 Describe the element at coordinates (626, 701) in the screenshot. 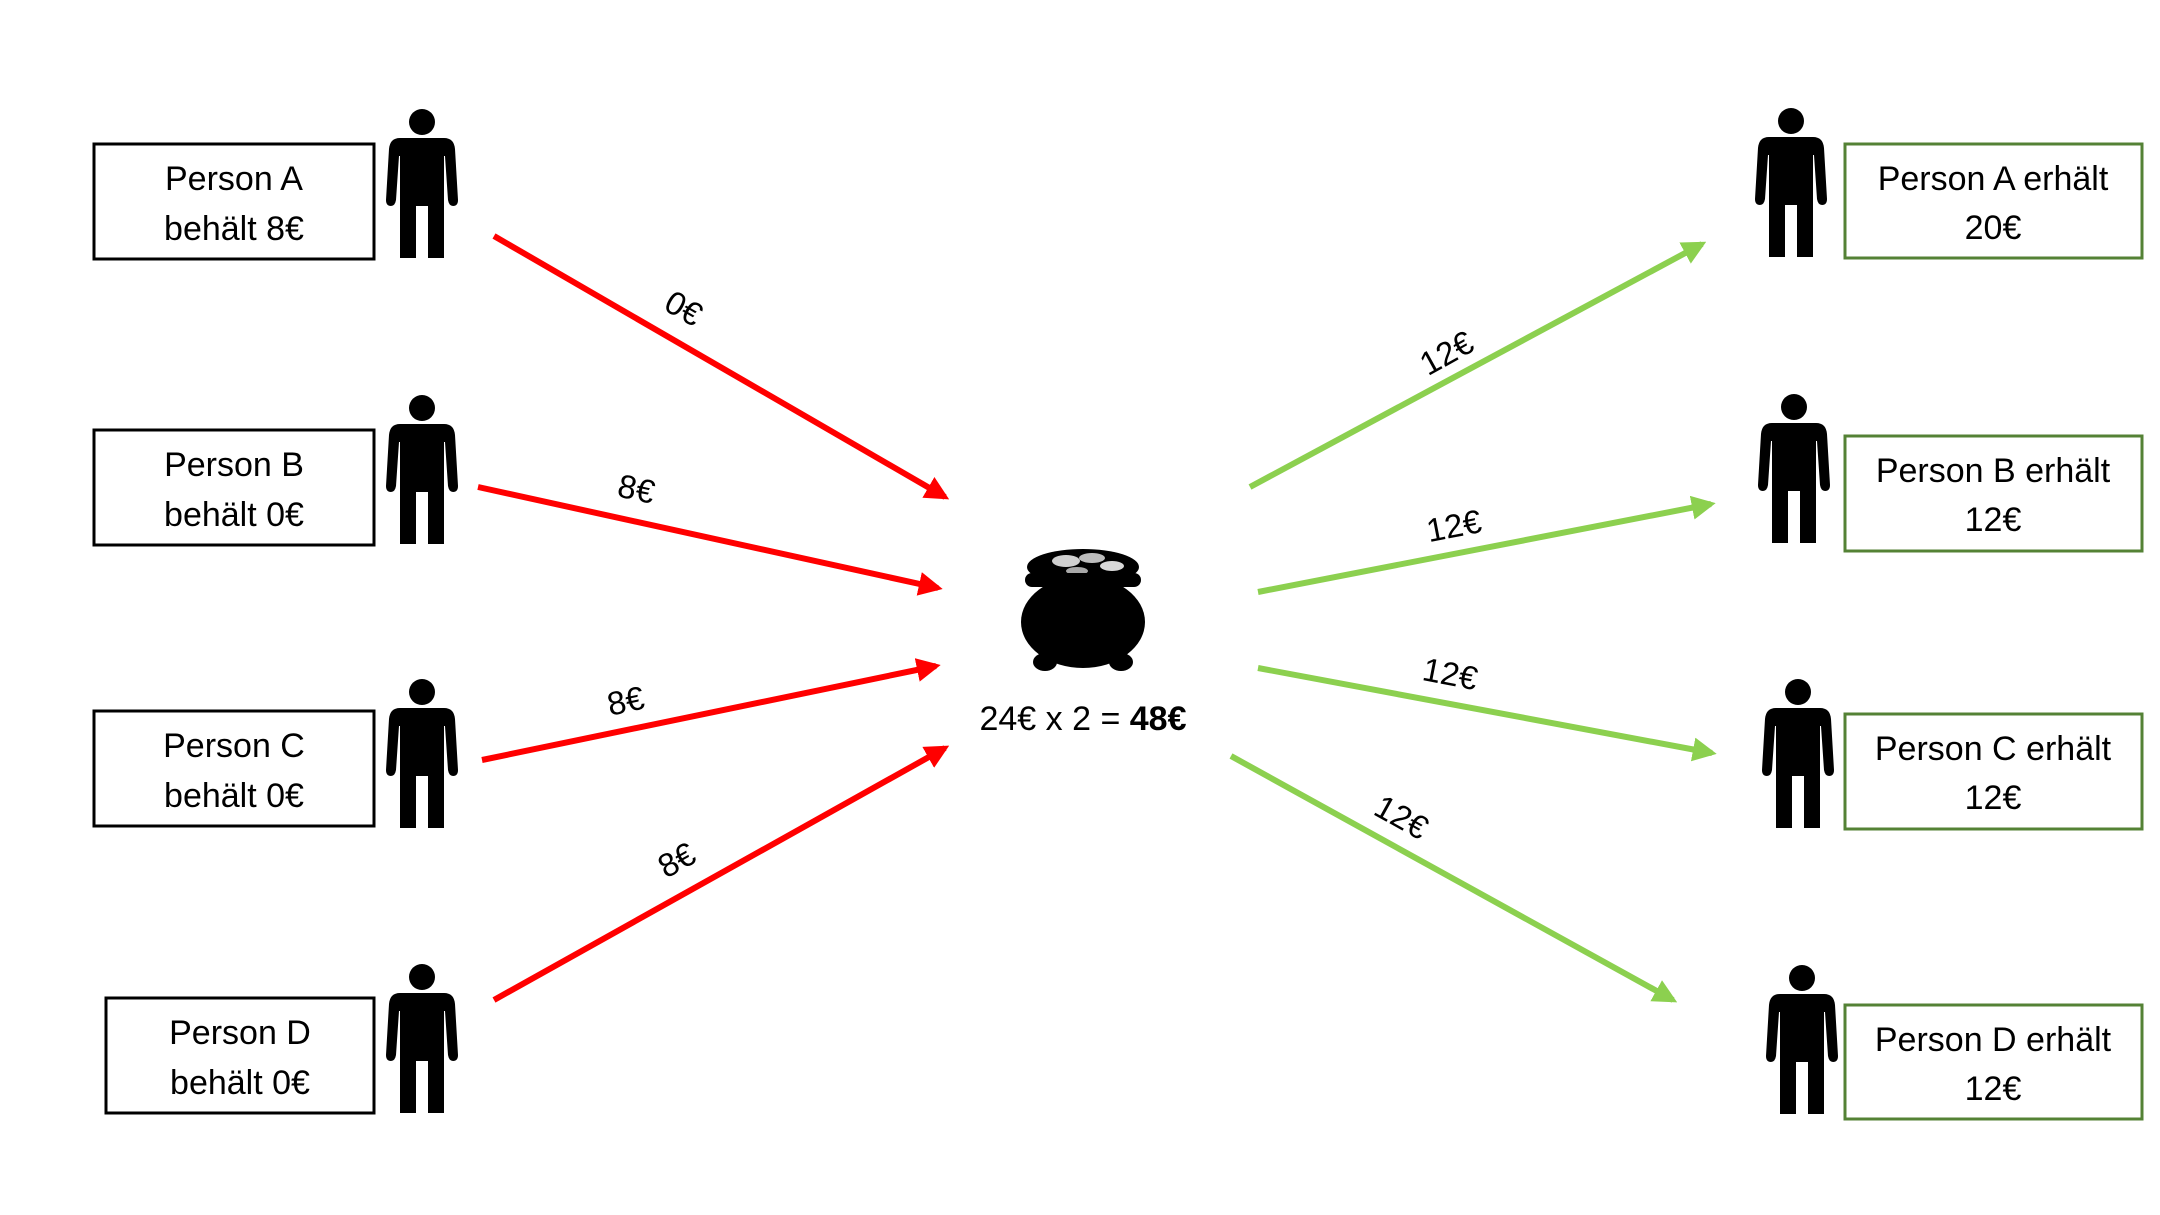

I see `contribution-label-c: 8€` at that location.